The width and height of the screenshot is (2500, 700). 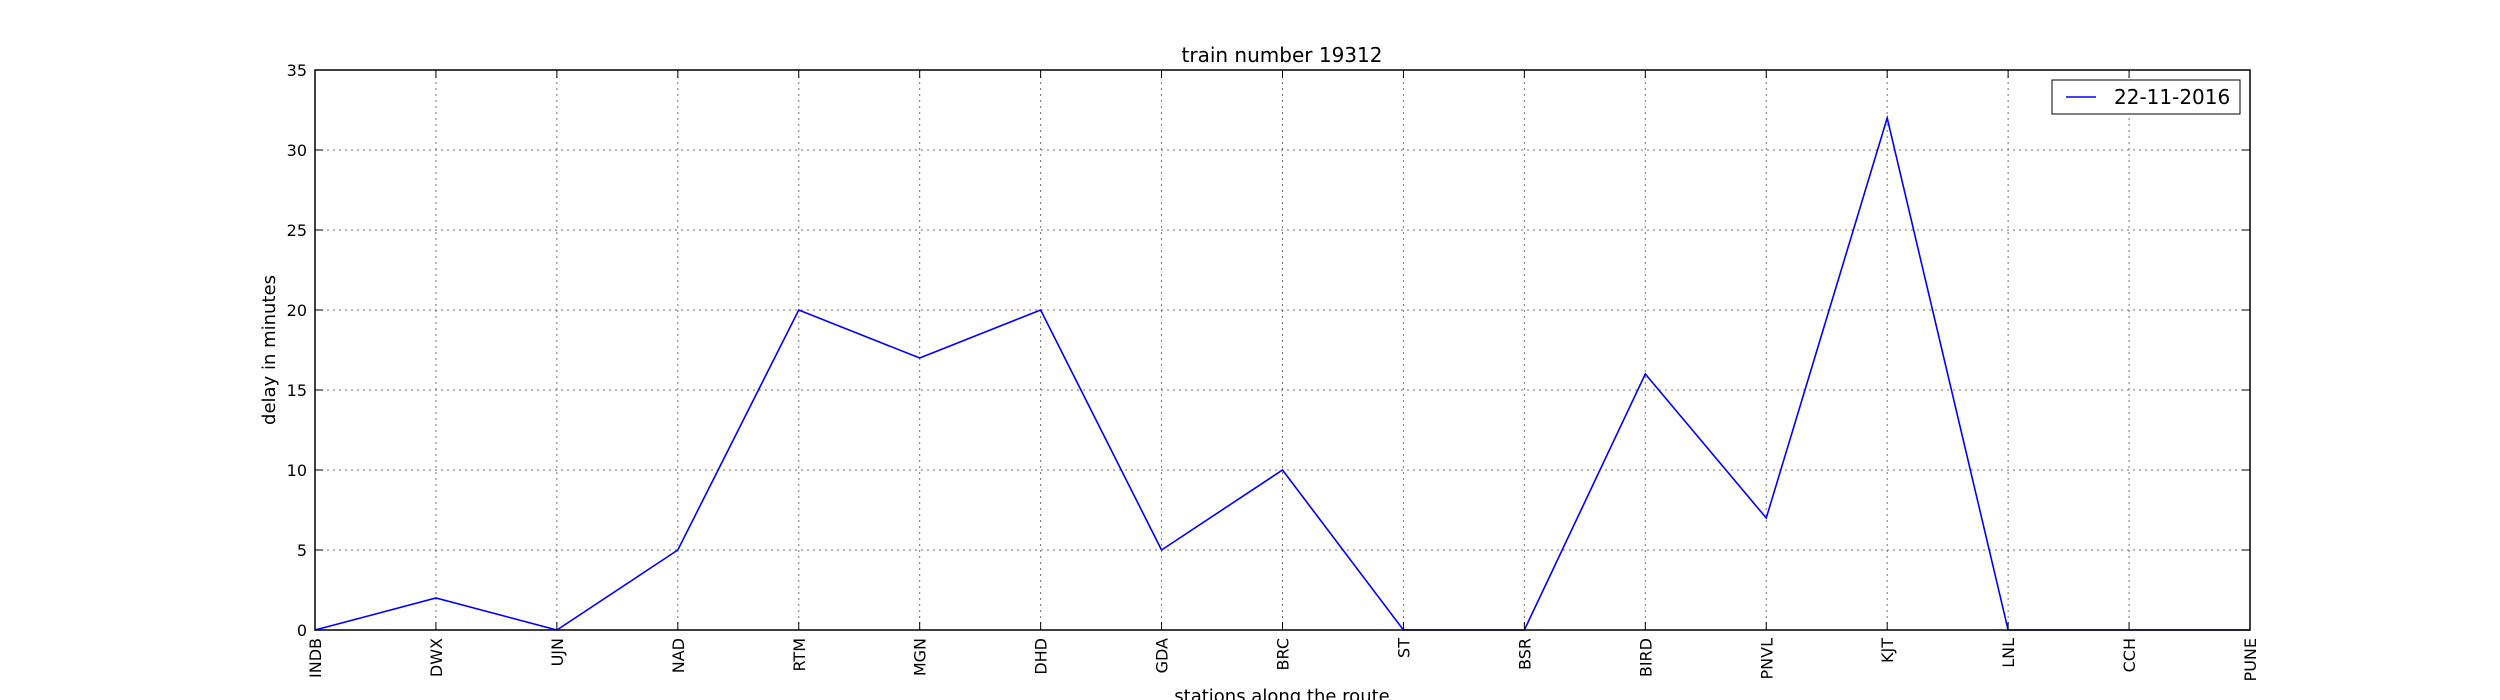 I want to click on y-tick-label: 0, so click(x=302, y=630).